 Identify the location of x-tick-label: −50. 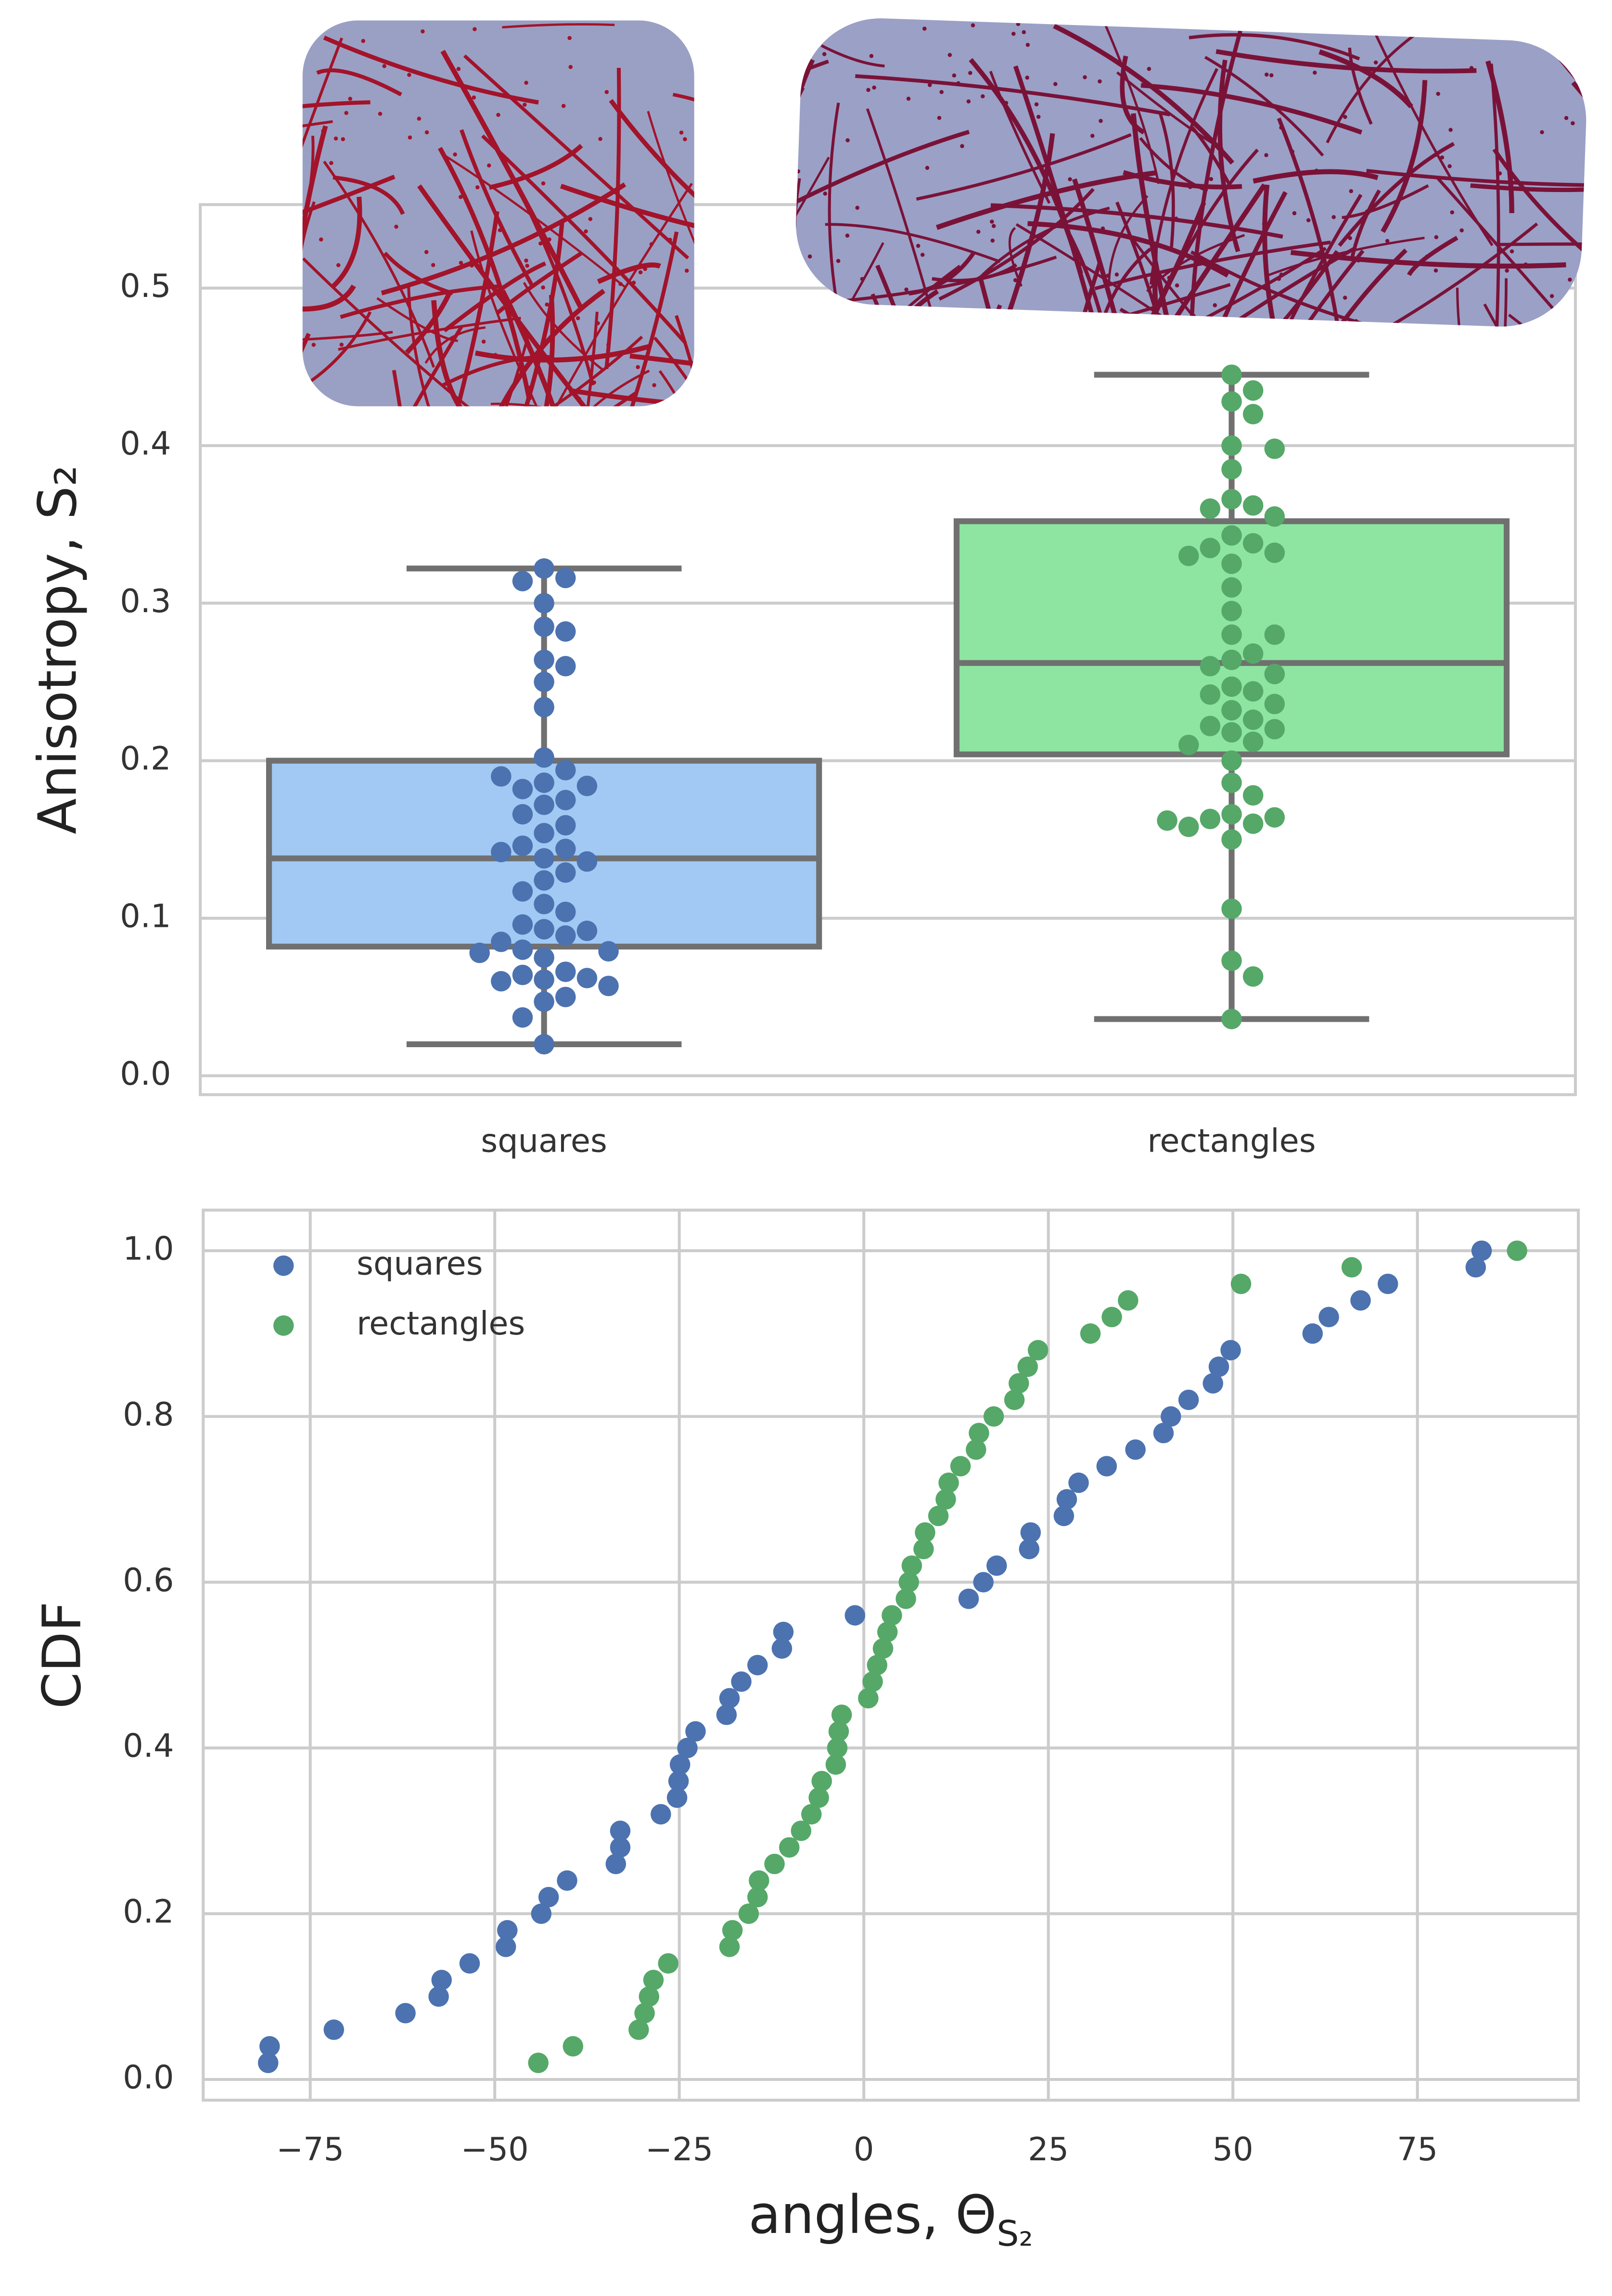
(495, 2149).